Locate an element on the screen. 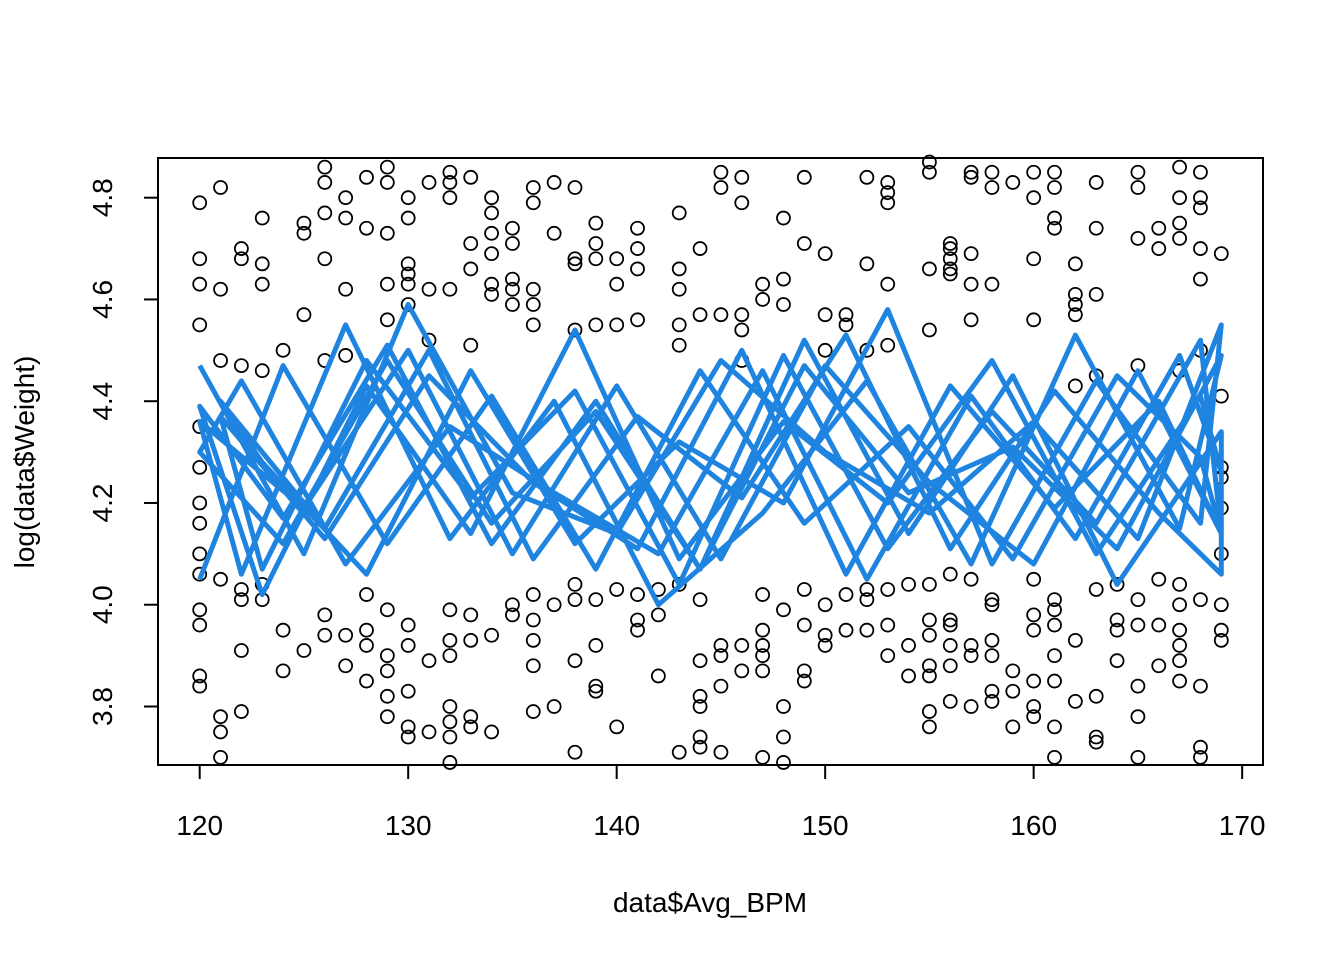 This screenshot has width=1344, height=960. x-tick-label: 170 is located at coordinates (1242, 825).